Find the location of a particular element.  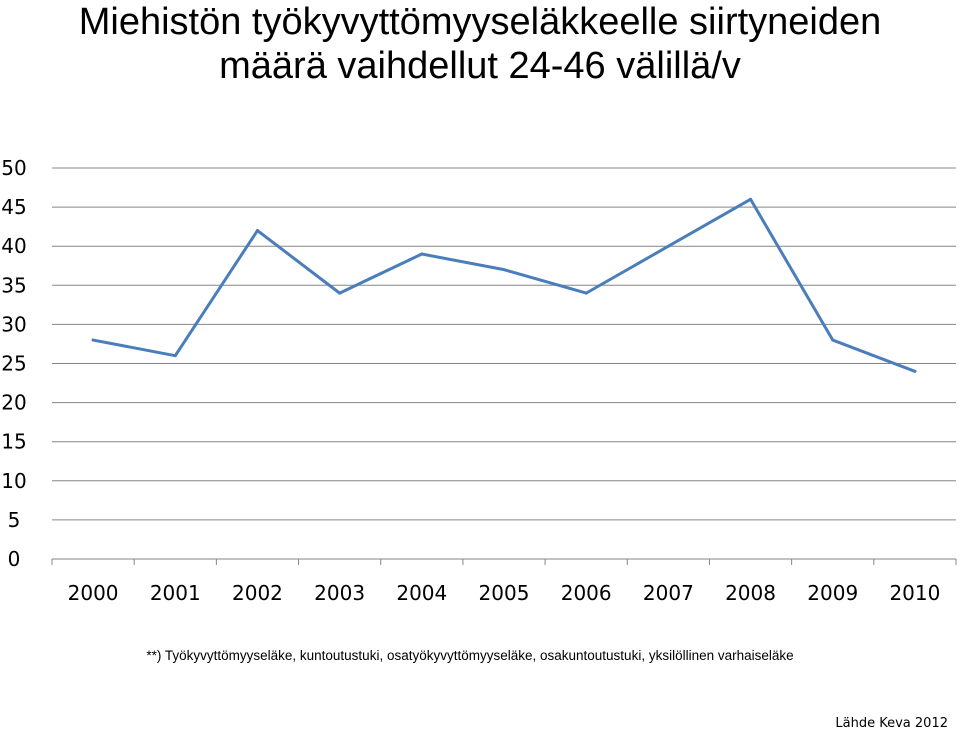

y-tick-label: 0 is located at coordinates (14, 559).